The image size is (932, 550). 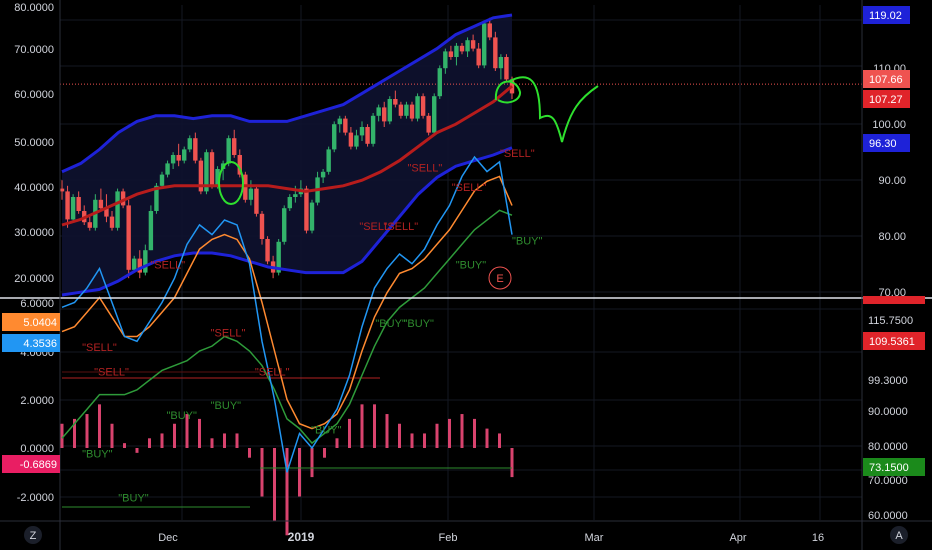 I want to click on earnings-event-marker: E, so click(x=500, y=278).